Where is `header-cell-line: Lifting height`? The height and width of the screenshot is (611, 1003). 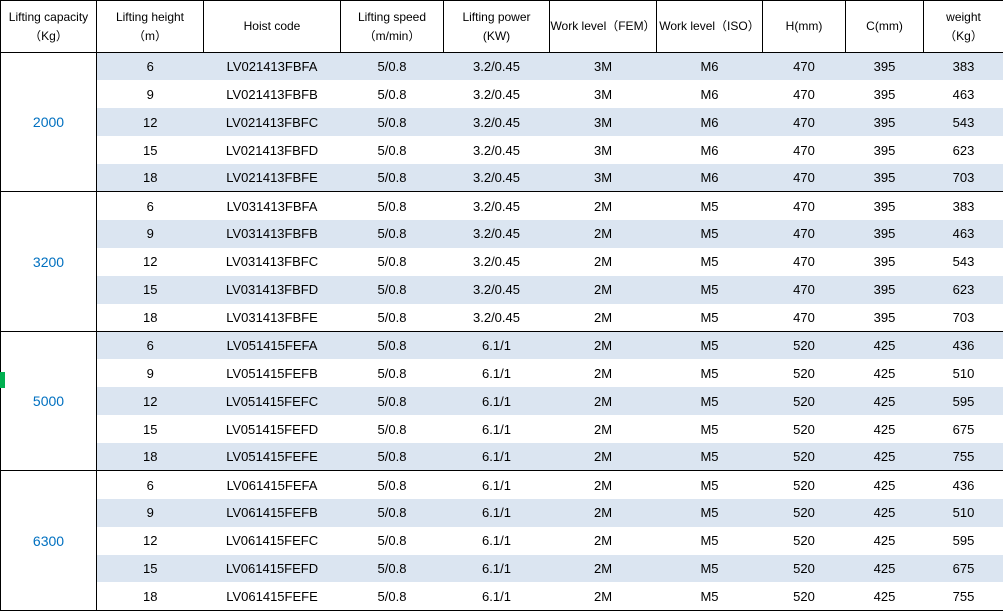
header-cell-line: Lifting height is located at coordinates (150, 16).